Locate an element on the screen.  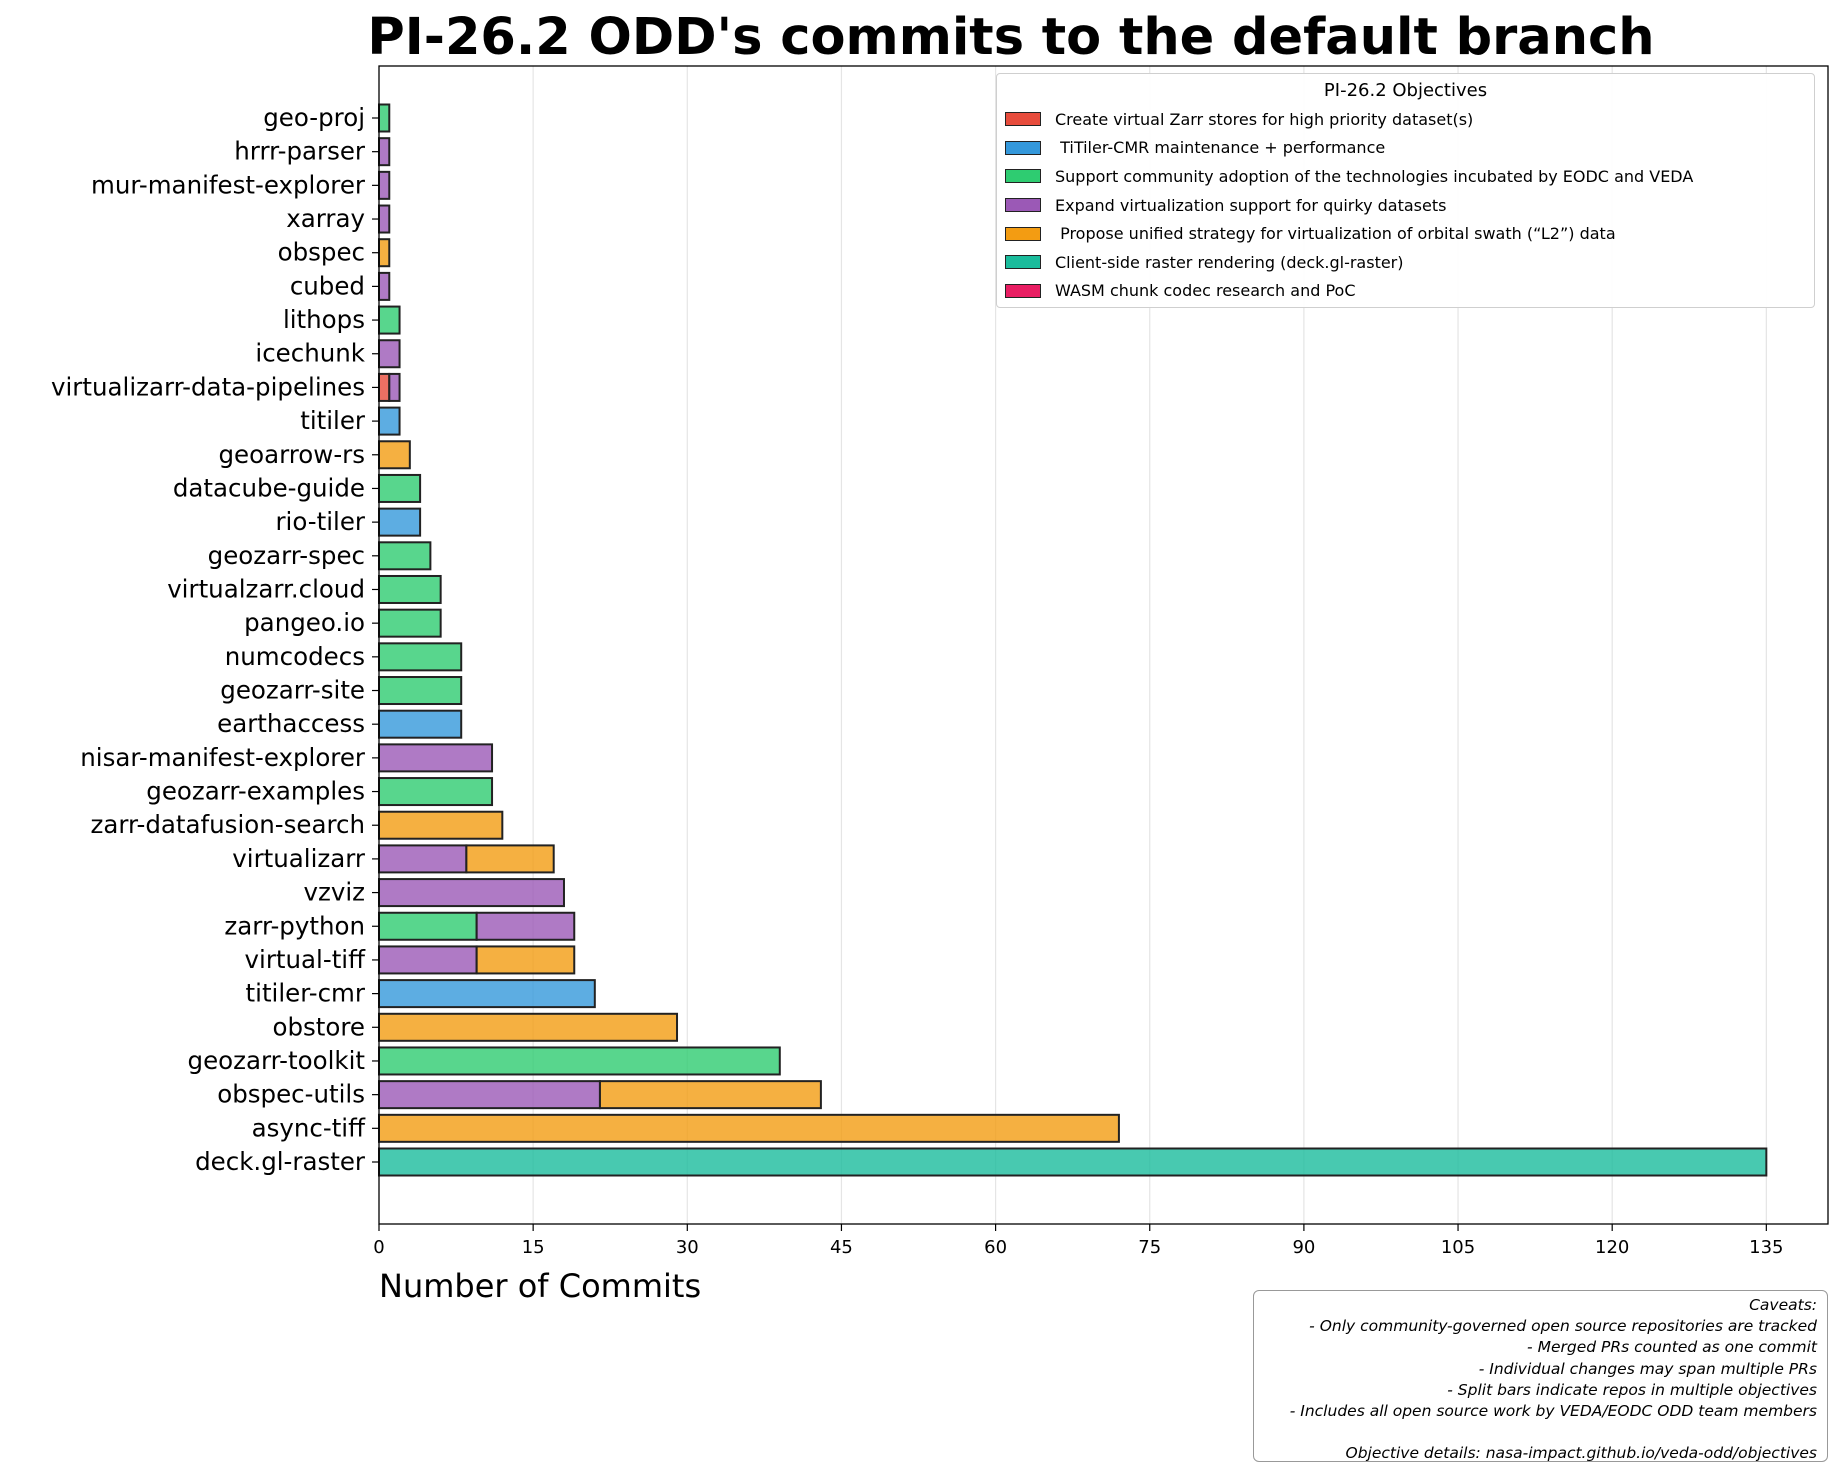
x-tick-label: 75 is located at coordinates (1149, 1247).